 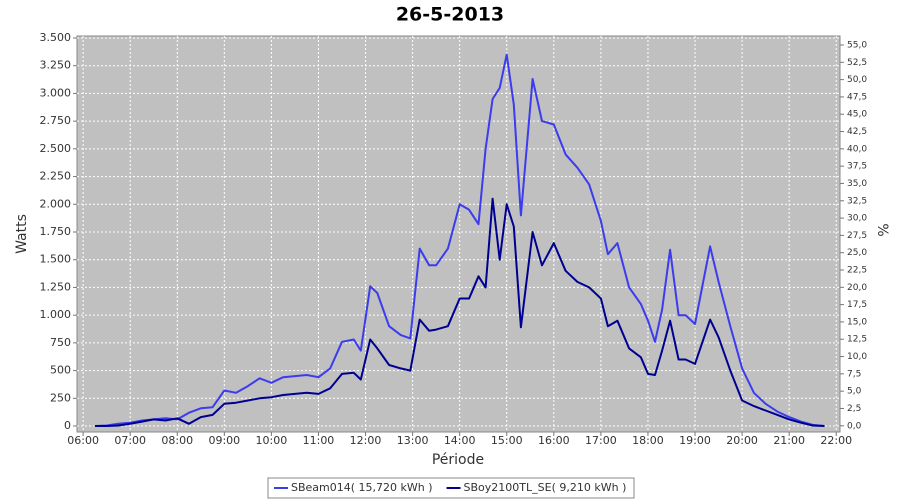 I want to click on y2-tick-label: 2,5, so click(x=854, y=409).